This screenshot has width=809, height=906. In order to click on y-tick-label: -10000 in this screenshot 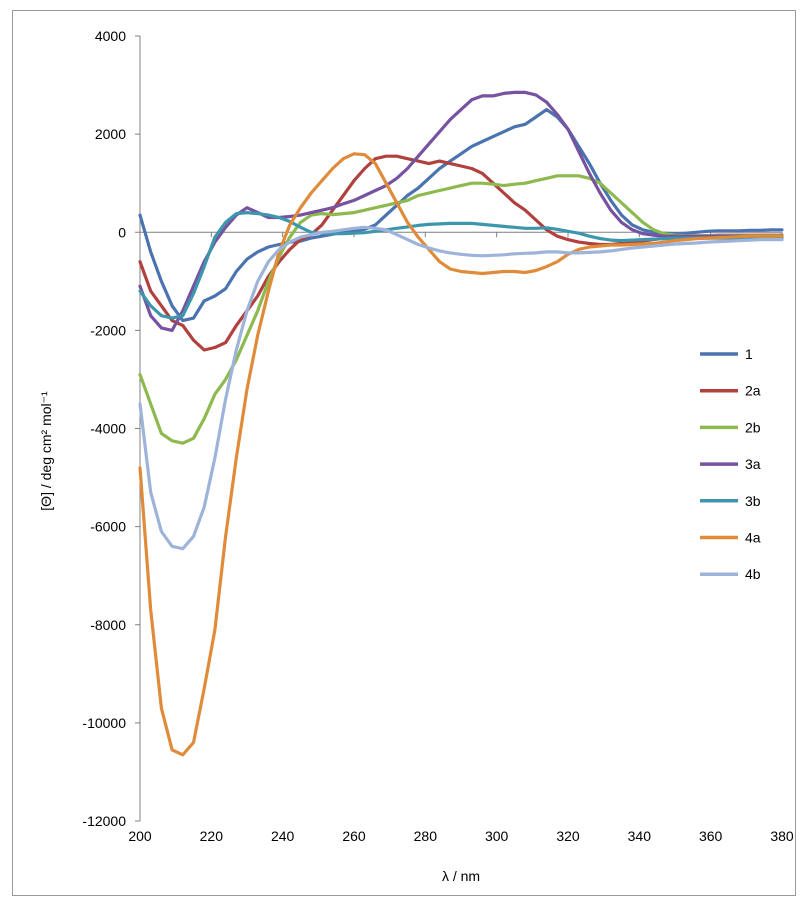, I will do `click(104, 723)`.